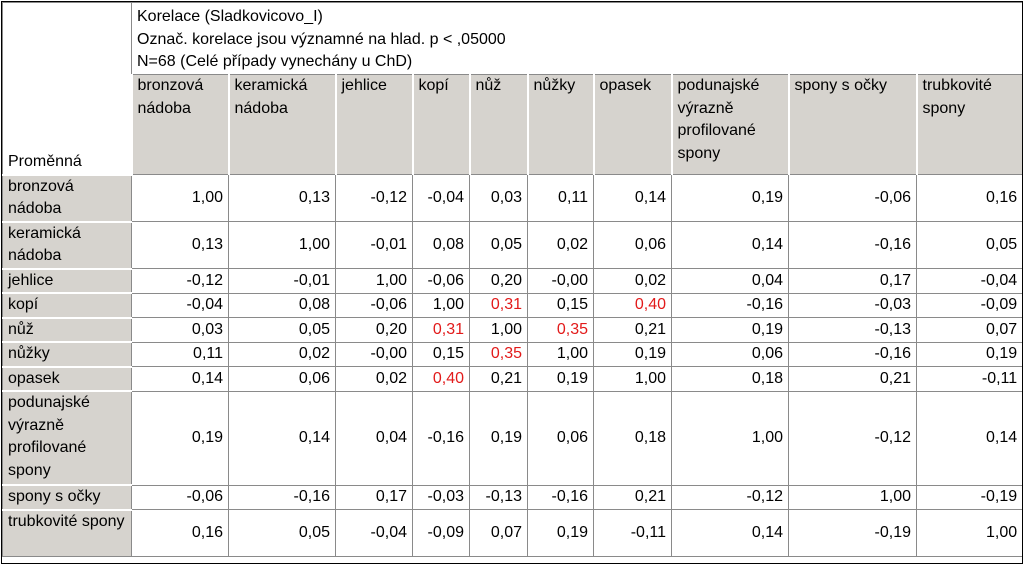 The image size is (1024, 565). What do you see at coordinates (632, 124) in the screenshot?
I see `column-header: opasek` at bounding box center [632, 124].